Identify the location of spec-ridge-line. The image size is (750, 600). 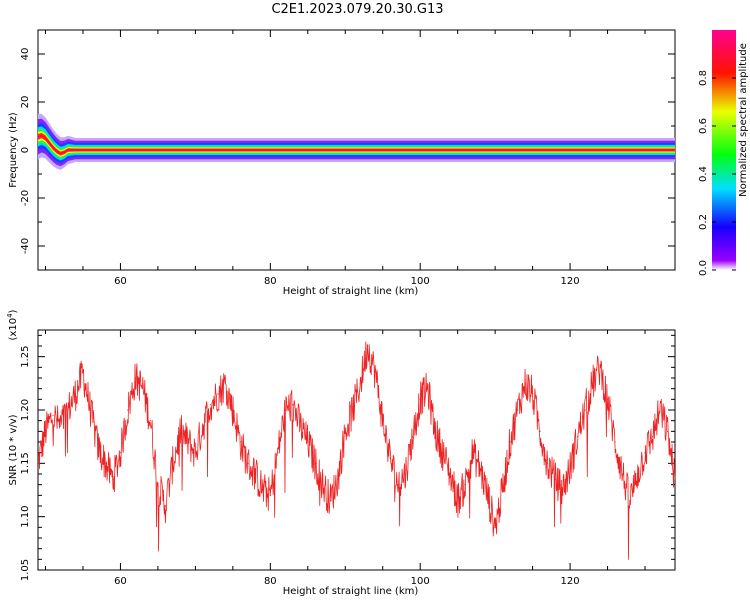
(356, 144).